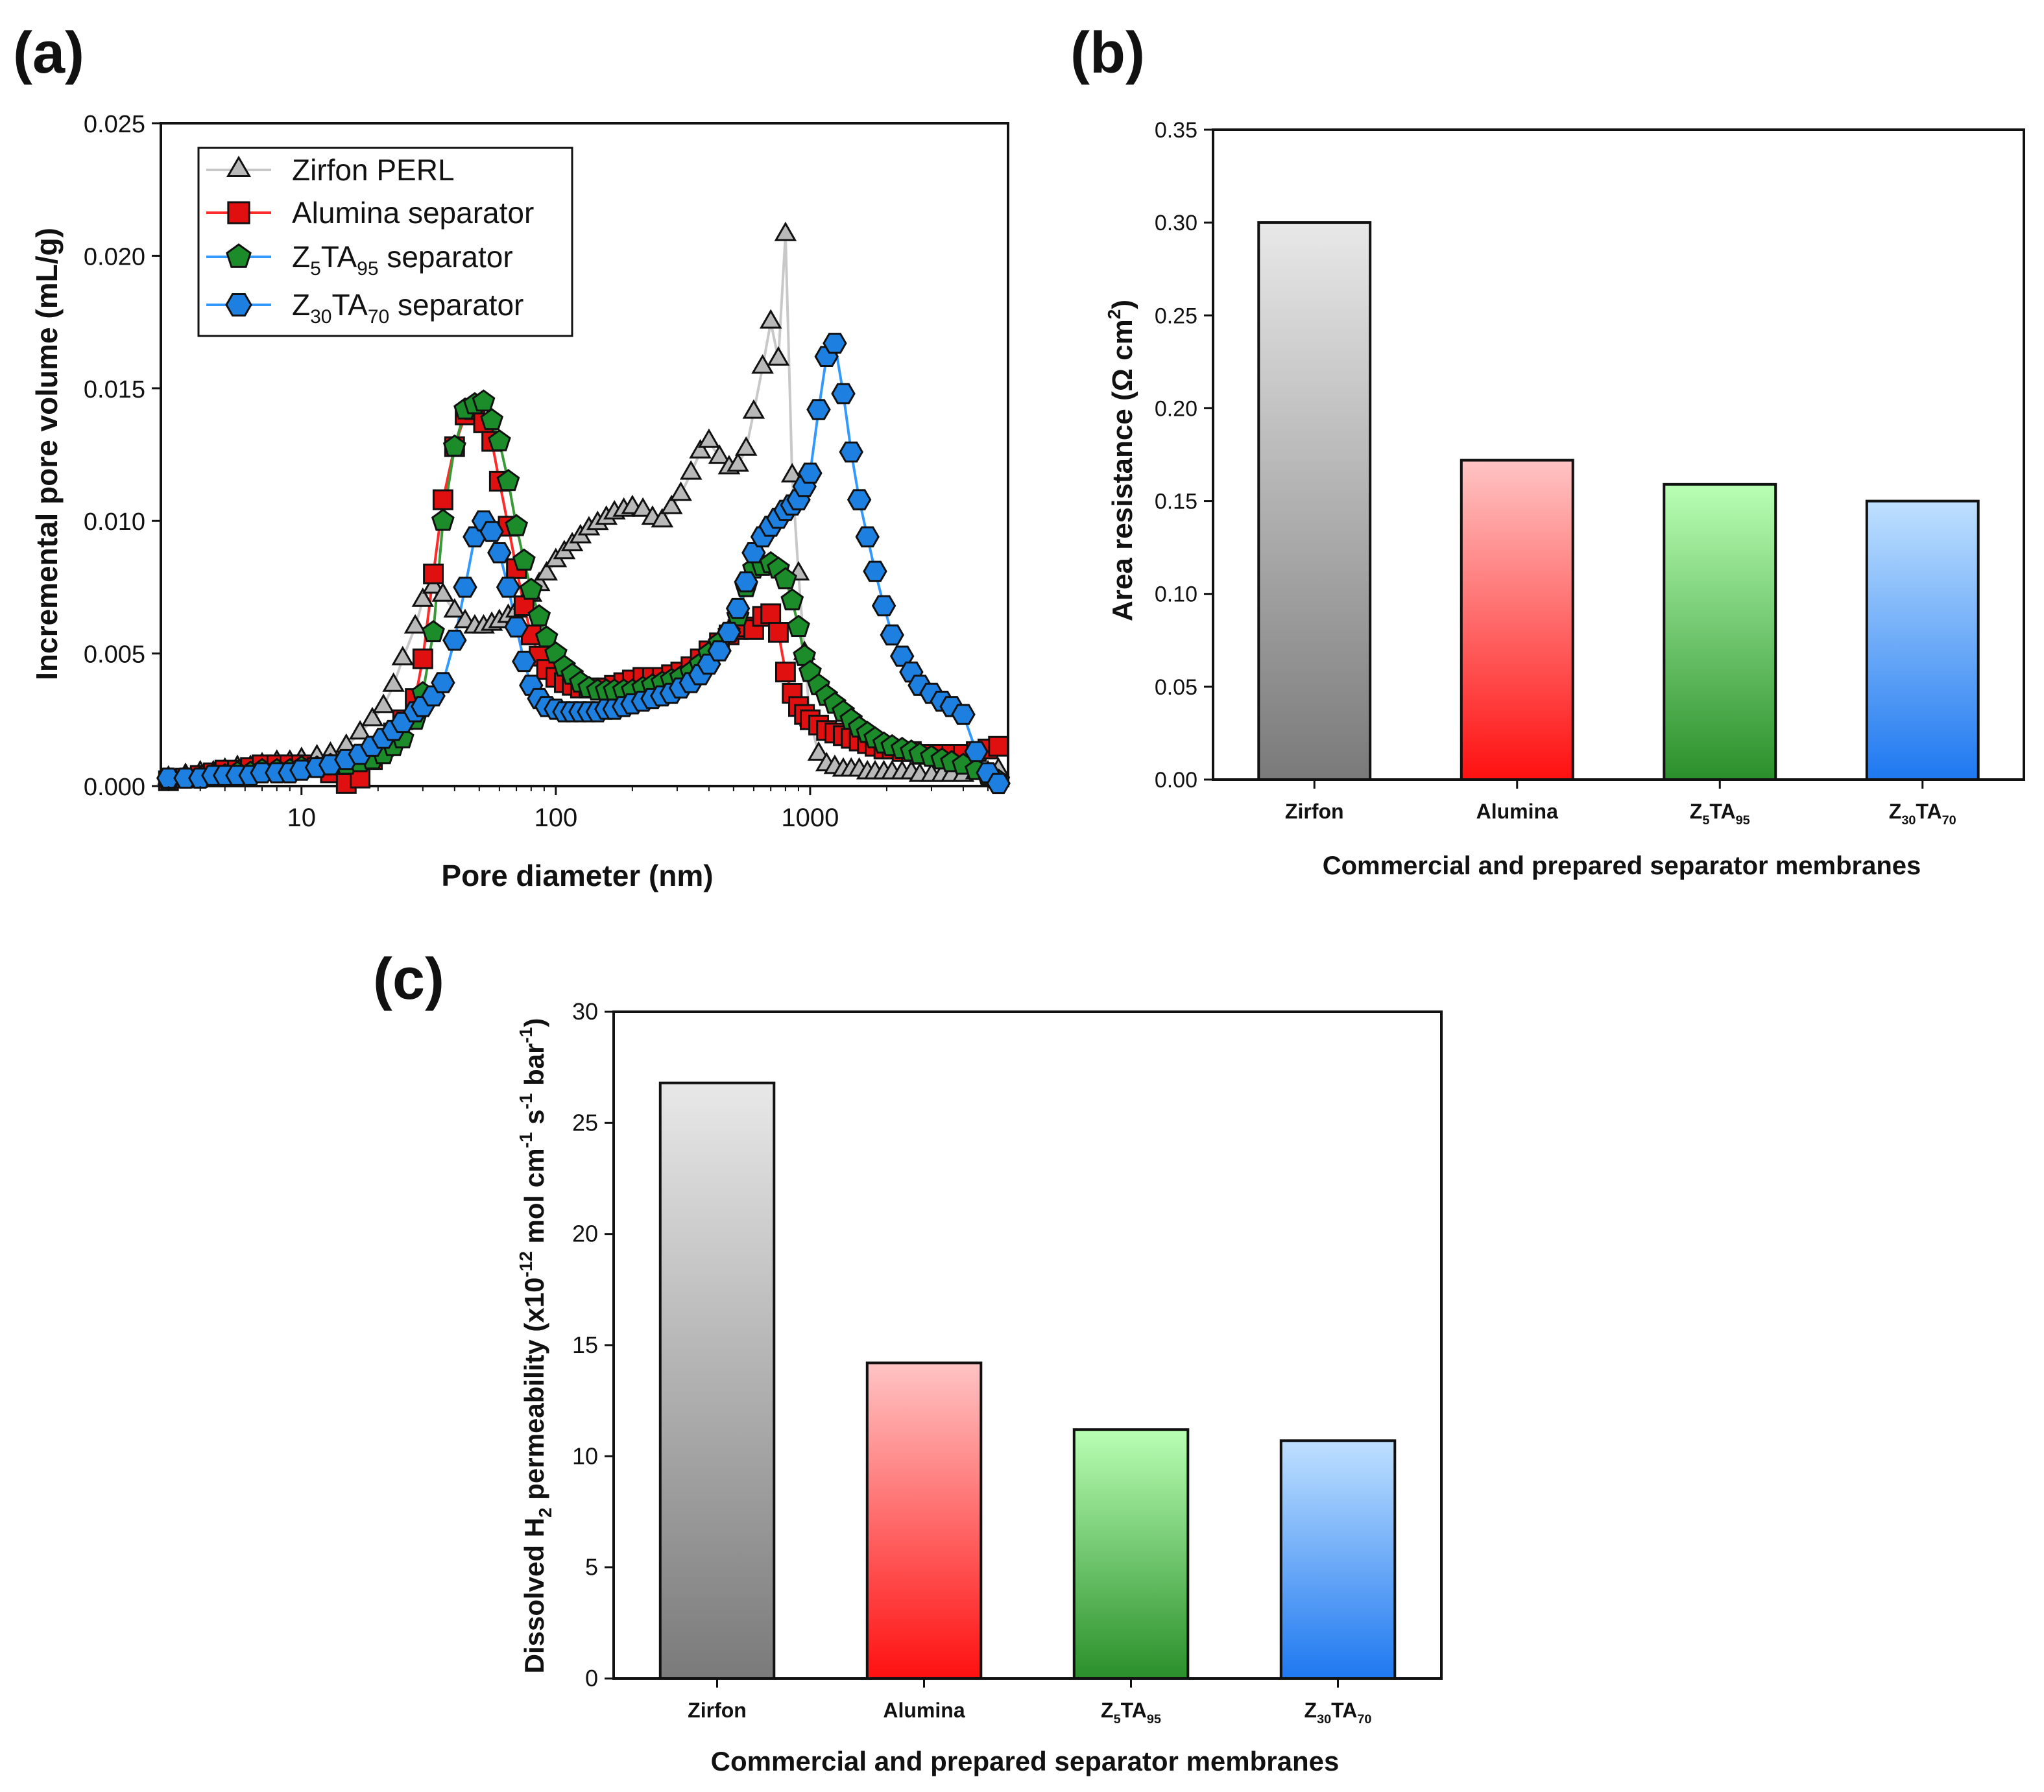 The width and height of the screenshot is (2044, 1792). Describe the element at coordinates (1176, 316) in the screenshot. I see `panel-b-y-tick-label: 0.25` at that location.